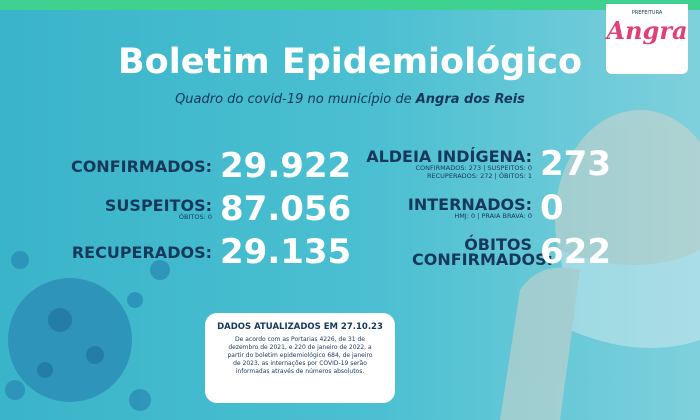 The height and width of the screenshot is (420, 700). Describe the element at coordinates (479, 175) in the screenshot. I see `stat-detail: RECUPERADOS: 272 | ÓBITOS: 1` at that location.